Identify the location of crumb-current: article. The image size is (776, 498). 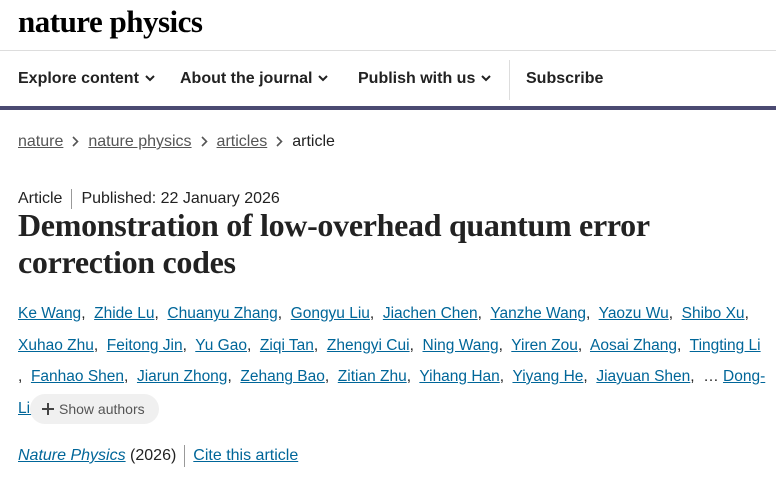
(313, 141).